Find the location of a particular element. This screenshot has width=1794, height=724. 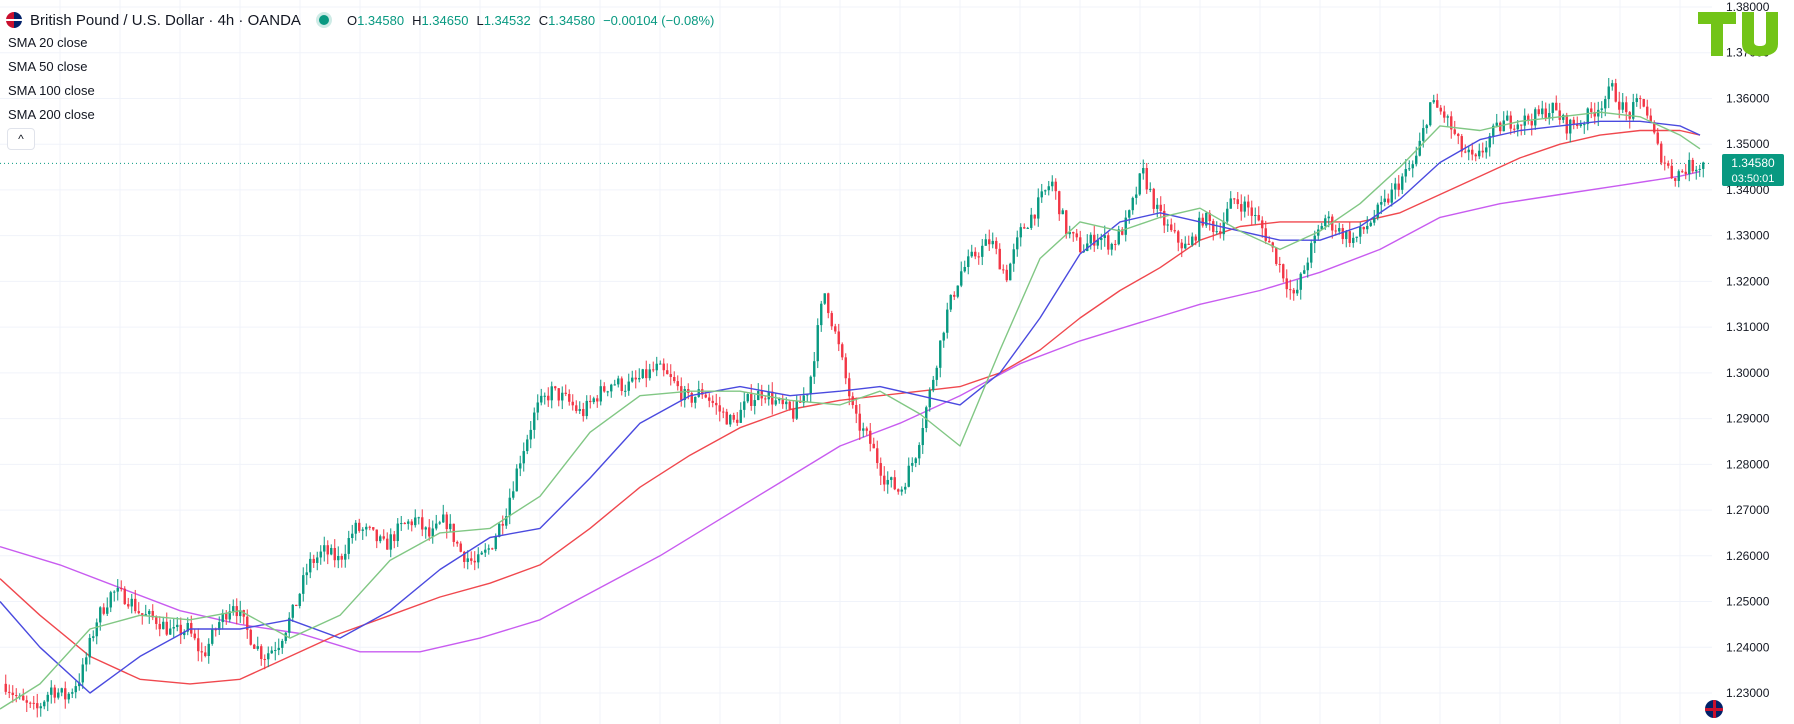

indicator-sma-200: SMA 200 close is located at coordinates (51, 114).